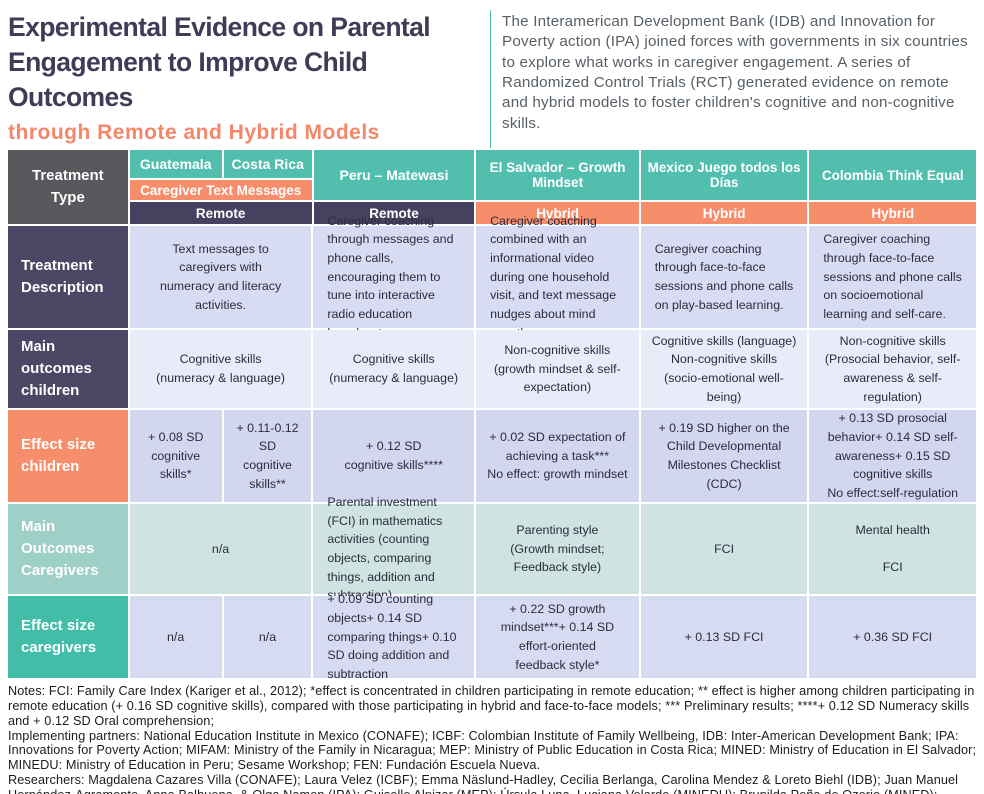 This screenshot has width=984, height=794. I want to click on column-header-costa-rica: Costa Rica, so click(267, 164).